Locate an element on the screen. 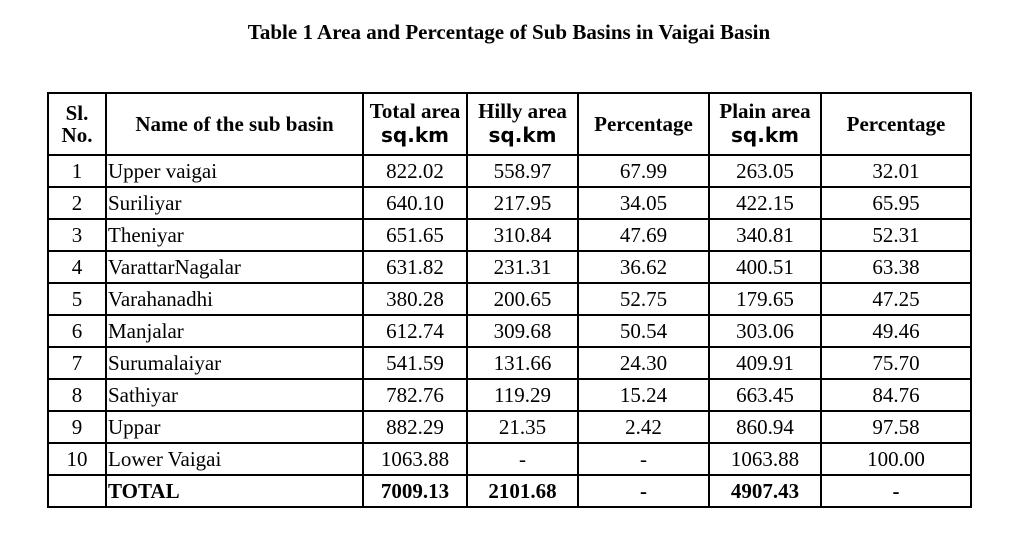 This screenshot has height=538, width=1030. cell-plain-percentage: 65.95 is located at coordinates (896, 203).